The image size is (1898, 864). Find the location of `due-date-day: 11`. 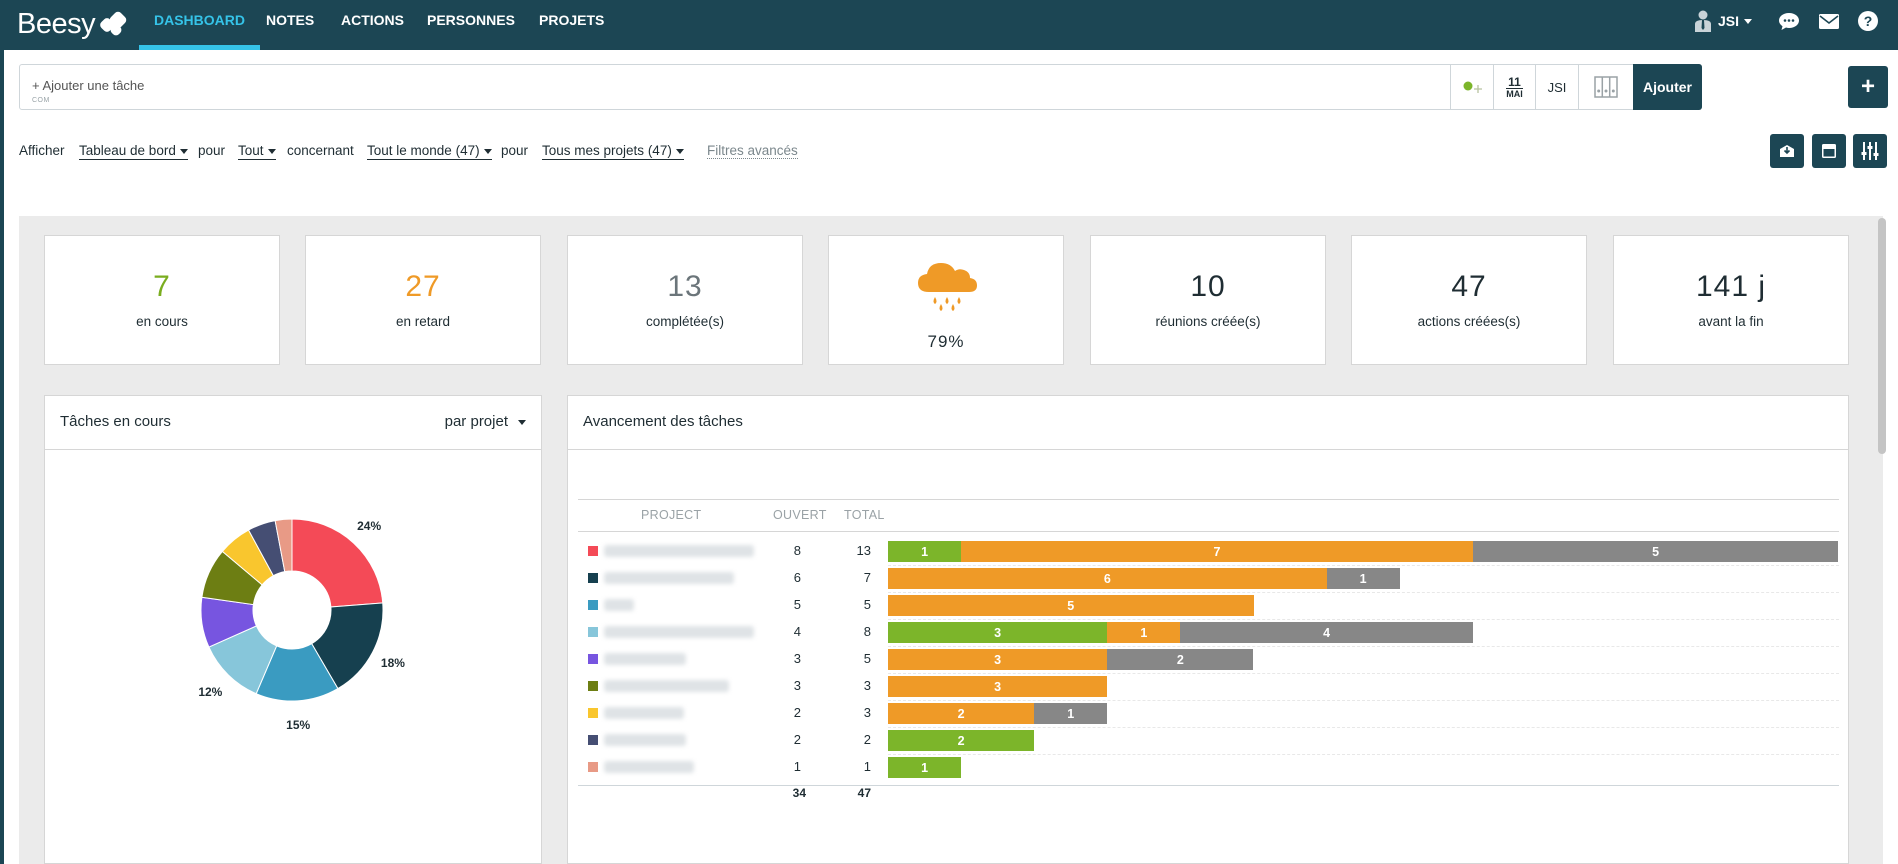

due-date-day: 11 is located at coordinates (1514, 81).